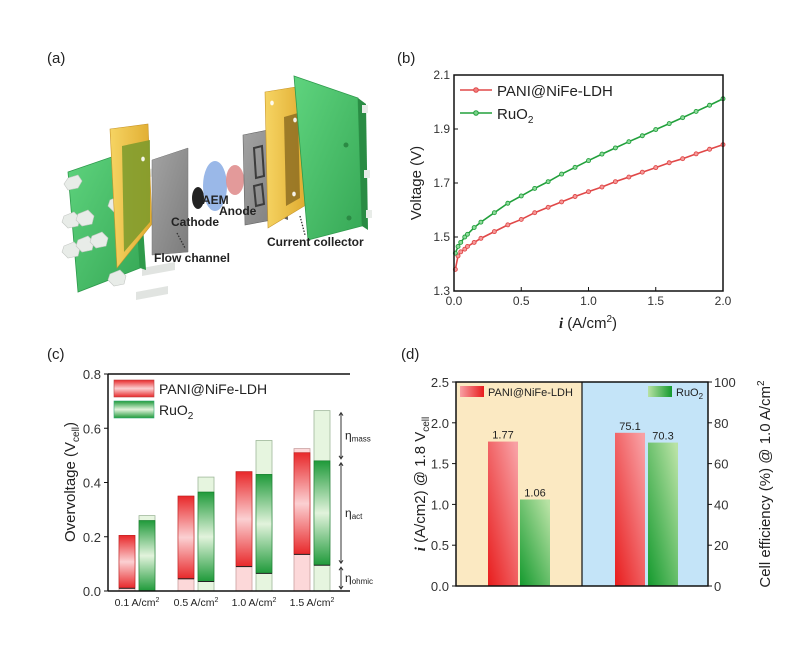 This screenshot has width=795, height=656. I want to click on y-tick-label-b: 1.7, so click(441, 183).